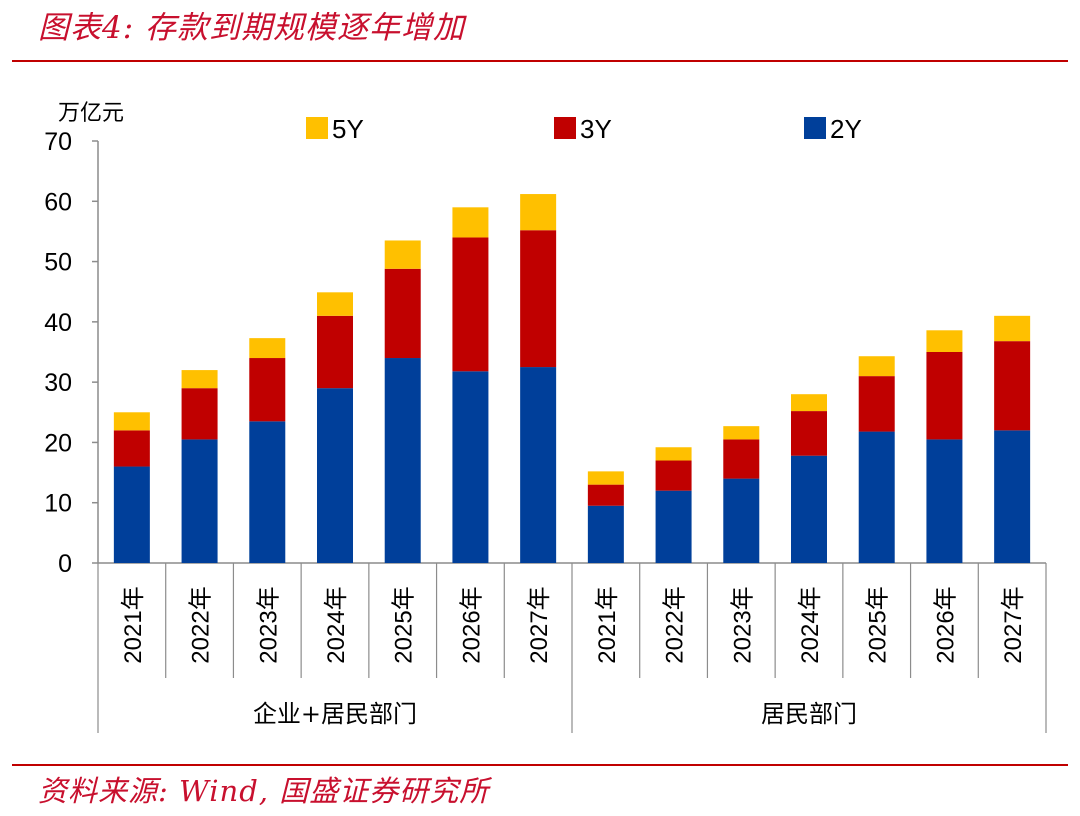 Image resolution: width=1080 pixels, height=816 pixels. I want to click on page-title: 图表4: 存款到期规模逐年增加, so click(252, 28).